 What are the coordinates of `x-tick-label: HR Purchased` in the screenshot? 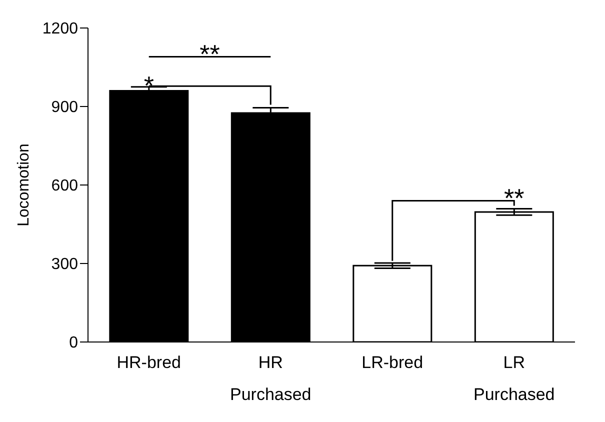 It's located at (271, 378).